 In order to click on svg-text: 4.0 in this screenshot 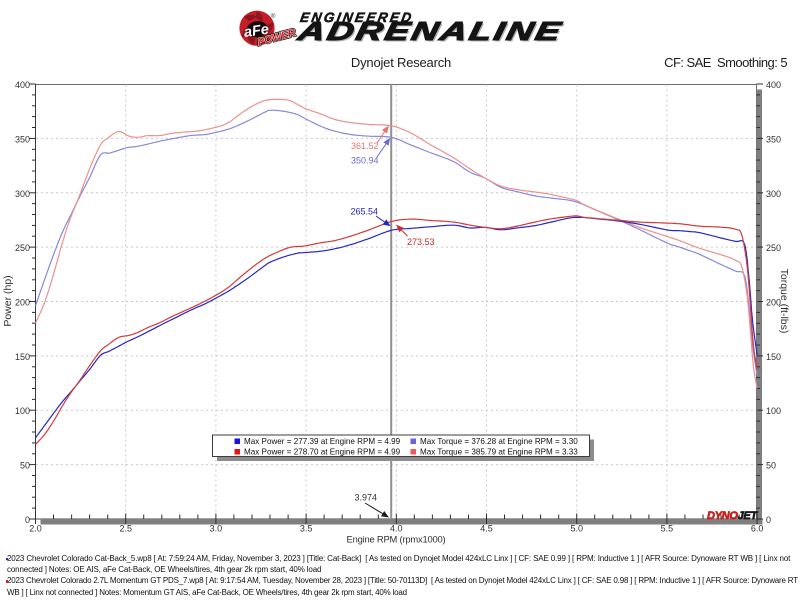, I will do `click(396, 529)`.